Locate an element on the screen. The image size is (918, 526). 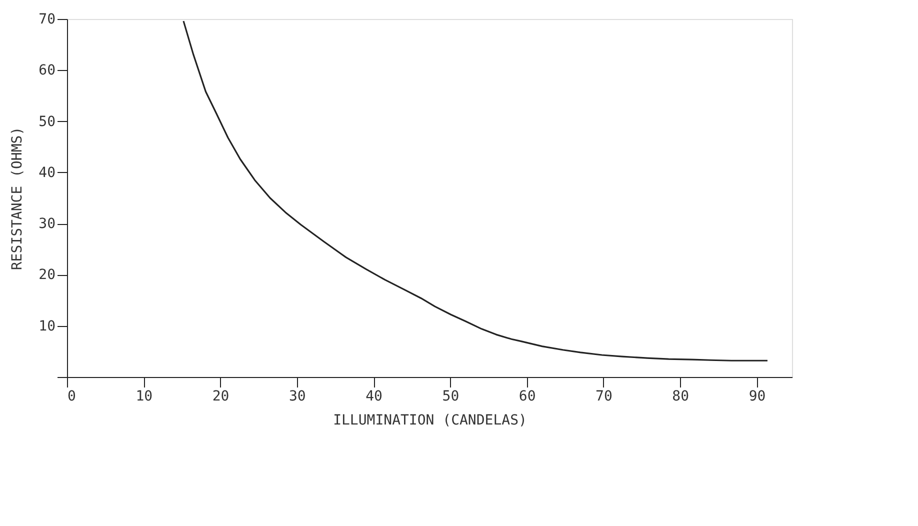
x-tick-label: 20 is located at coordinates (221, 396).